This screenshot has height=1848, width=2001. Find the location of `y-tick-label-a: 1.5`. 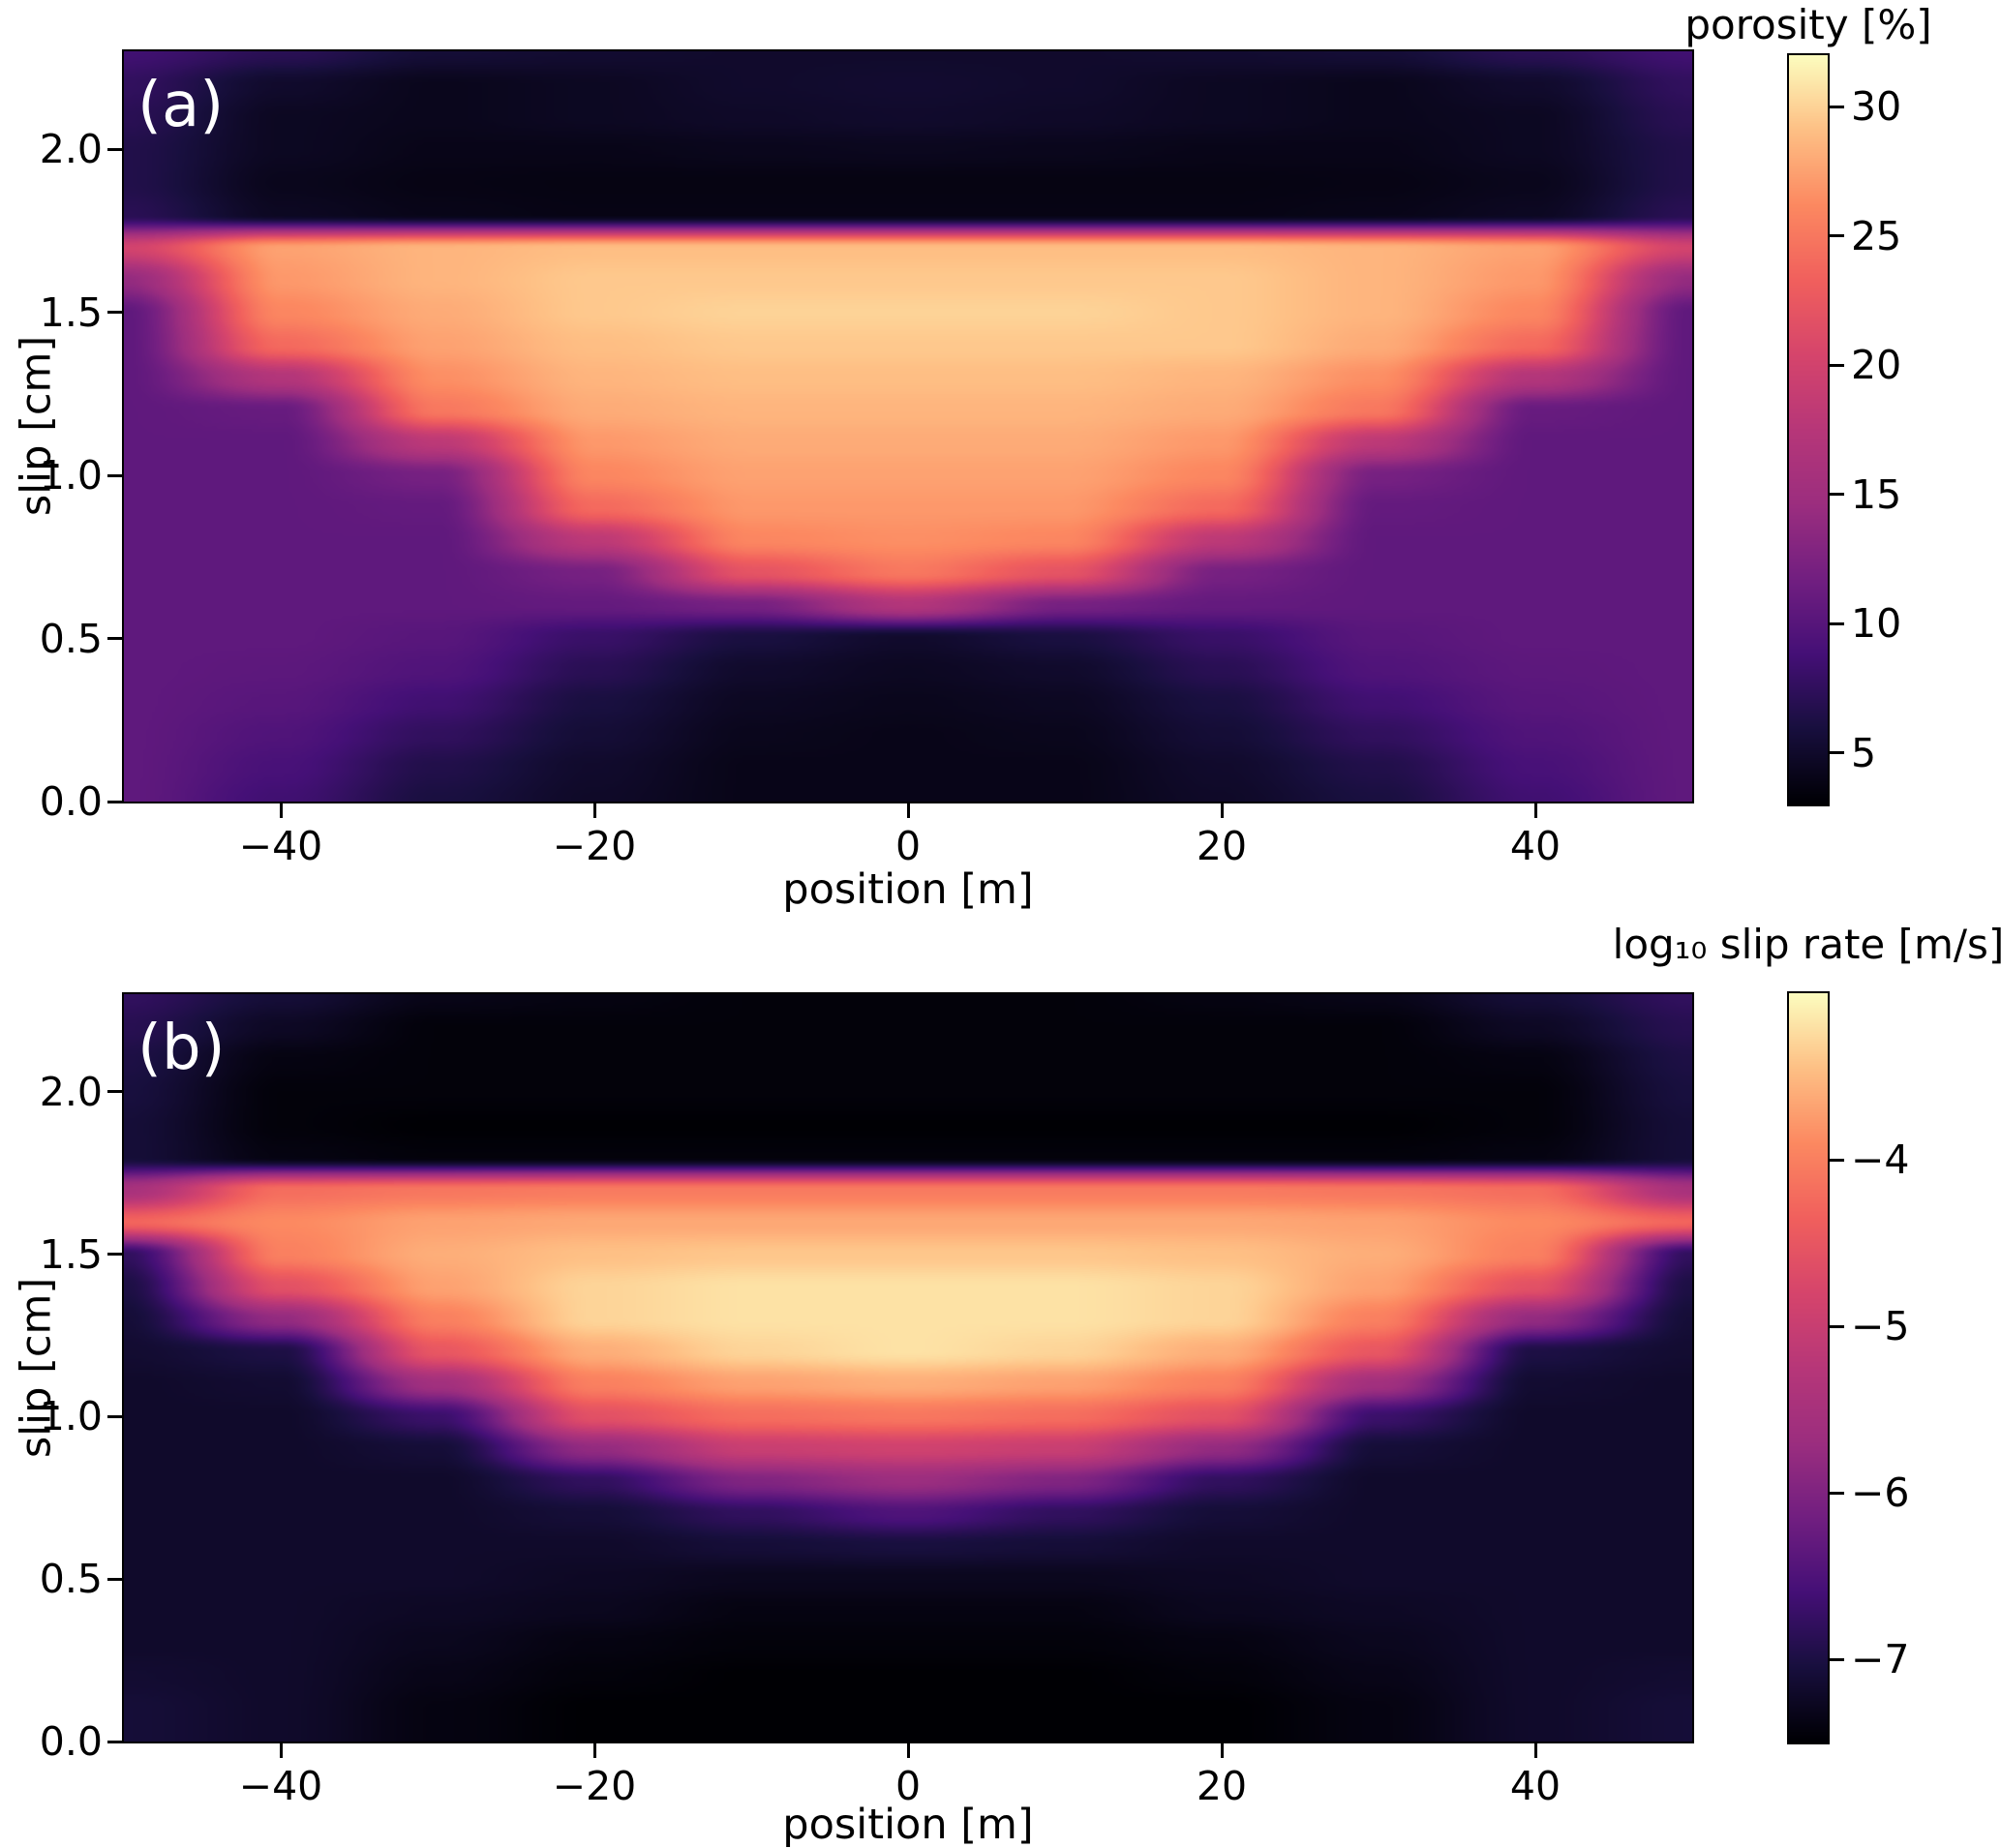

y-tick-label-a: 1.5 is located at coordinates (71, 312).